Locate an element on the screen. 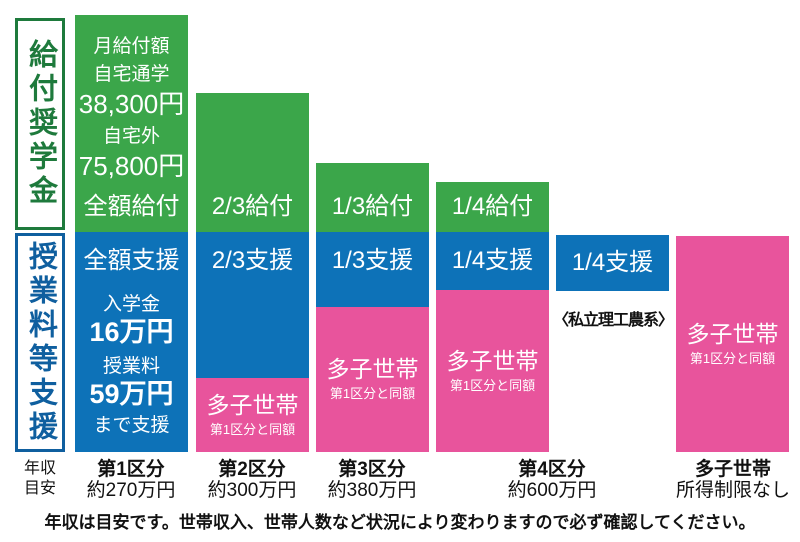  category-tier1-income: 約270万円 is located at coordinates (131, 490).